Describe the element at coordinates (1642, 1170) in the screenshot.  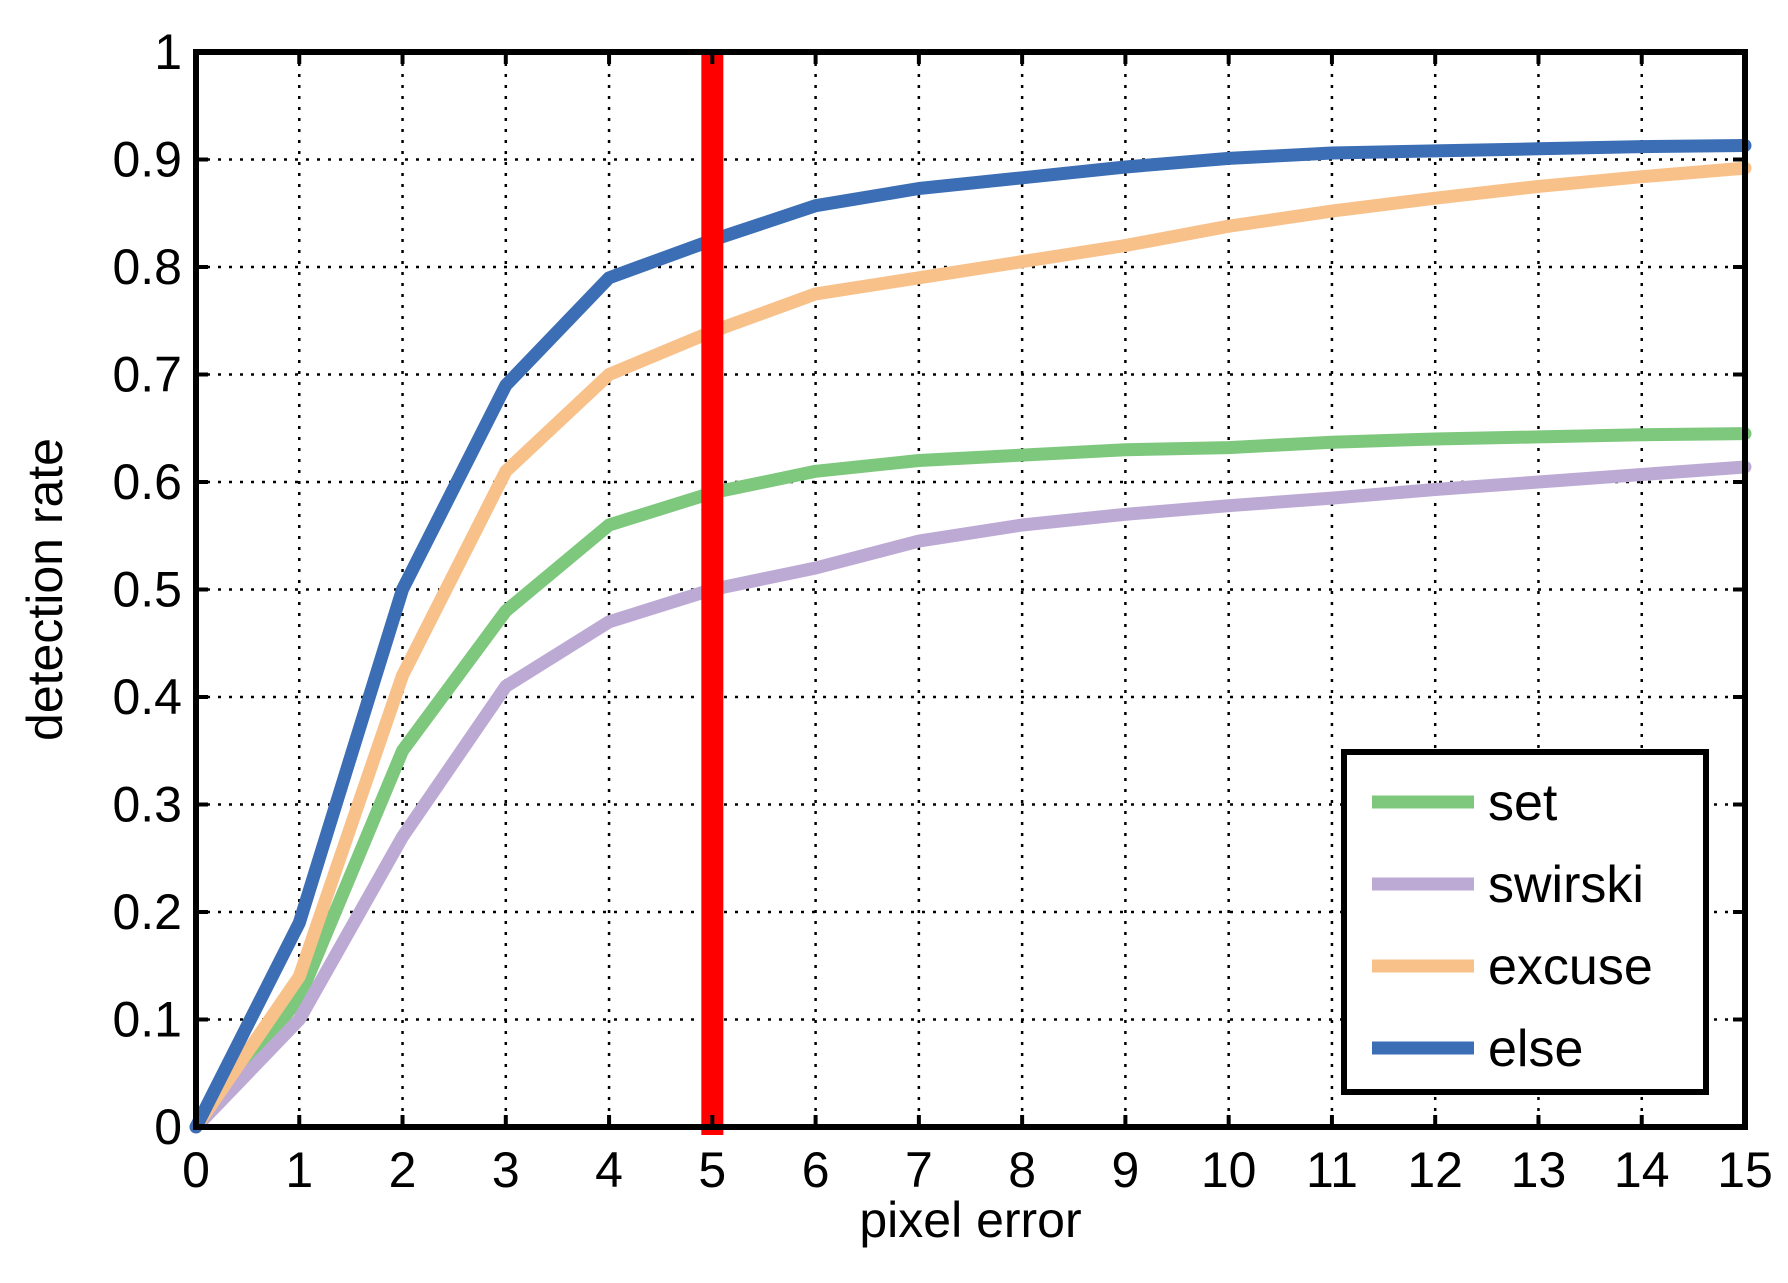
I see `x-tick-label: 14` at that location.